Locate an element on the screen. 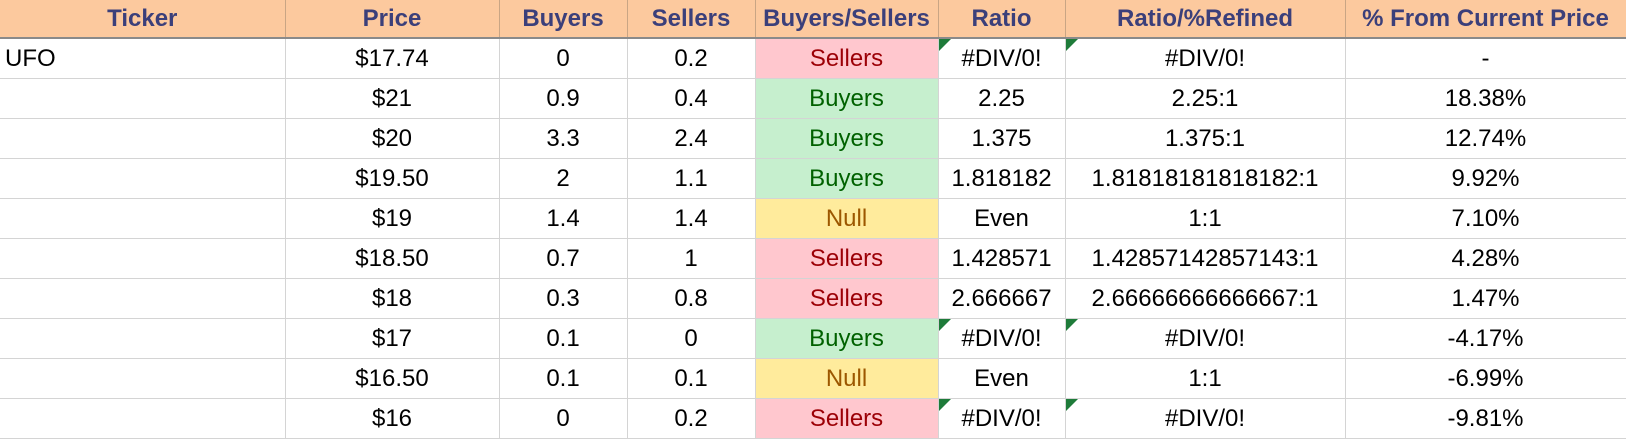 The height and width of the screenshot is (439, 1626). price-cell: $16.50 is located at coordinates (392, 378).